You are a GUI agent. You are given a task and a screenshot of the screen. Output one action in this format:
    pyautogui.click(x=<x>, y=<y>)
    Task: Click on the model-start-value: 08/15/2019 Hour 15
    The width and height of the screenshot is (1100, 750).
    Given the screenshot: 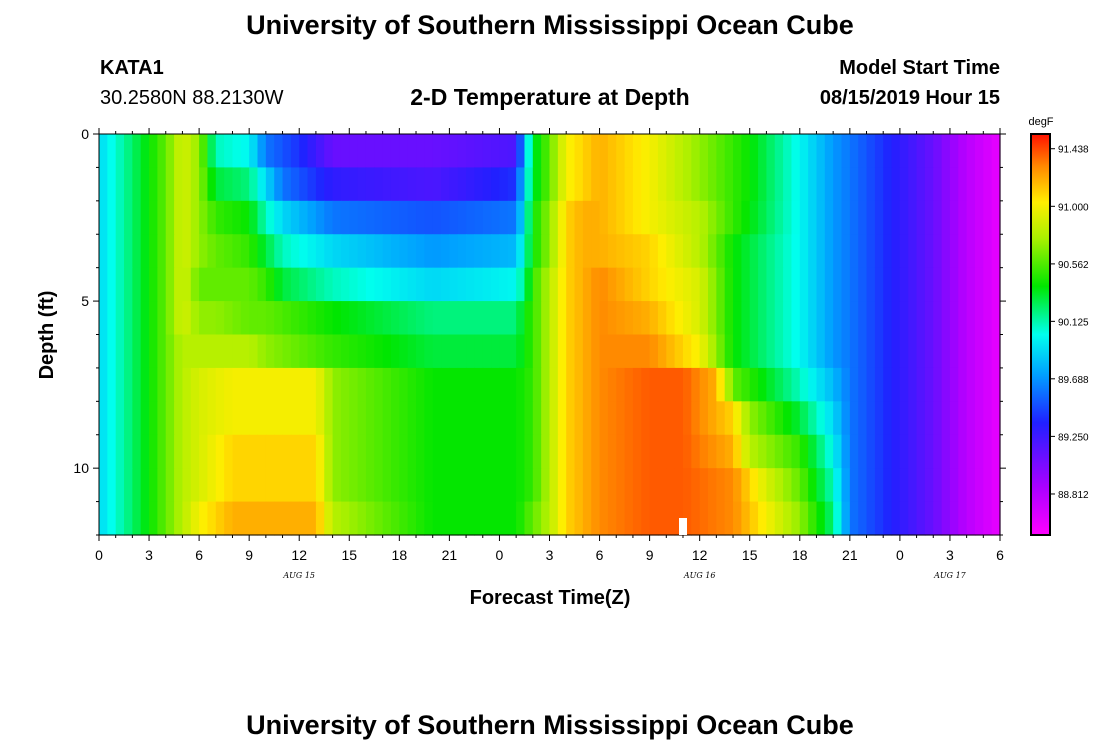 What is the action you would take?
    pyautogui.click(x=909, y=98)
    